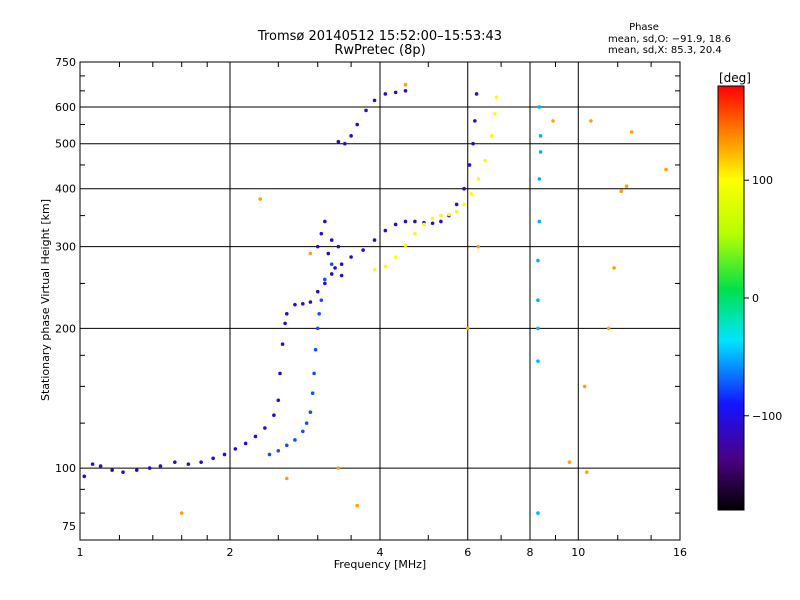 This screenshot has height=600, width=800. Describe the element at coordinates (65, 62) in the screenshot. I see `y-tick-label: 750` at that location.